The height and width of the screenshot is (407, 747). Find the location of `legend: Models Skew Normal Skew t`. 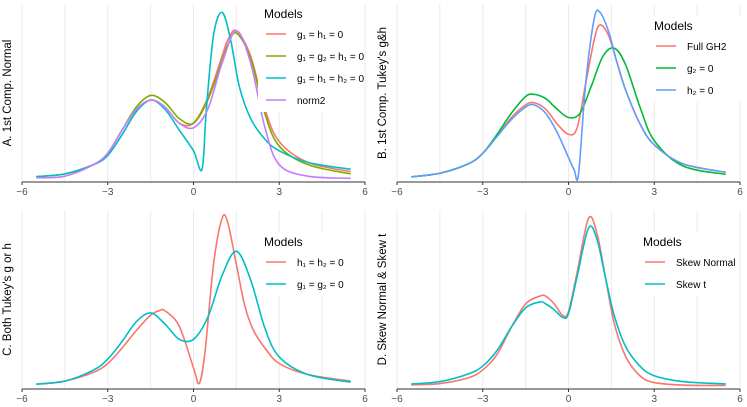

legend: Models Skew Normal Skew t is located at coordinates (686, 264).